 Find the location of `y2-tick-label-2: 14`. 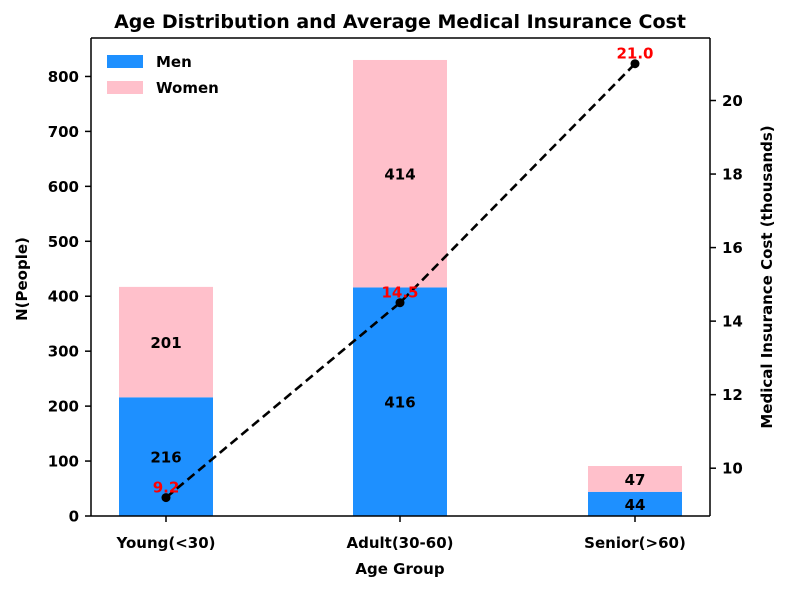

y2-tick-label-2: 14 is located at coordinates (732, 322).